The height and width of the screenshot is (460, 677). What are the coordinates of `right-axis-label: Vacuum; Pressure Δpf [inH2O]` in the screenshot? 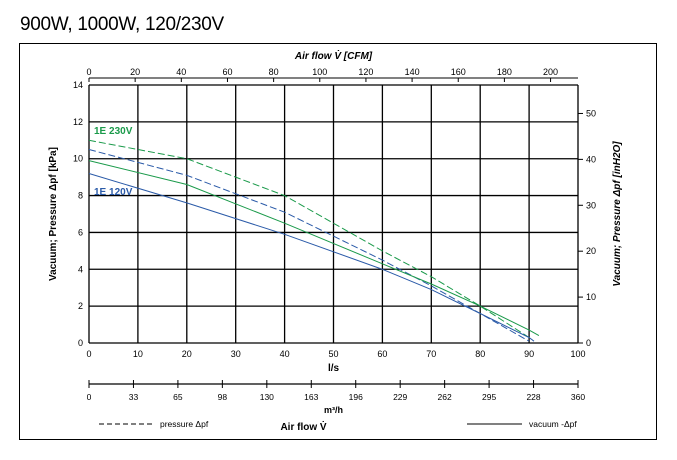 It's located at (617, 214).